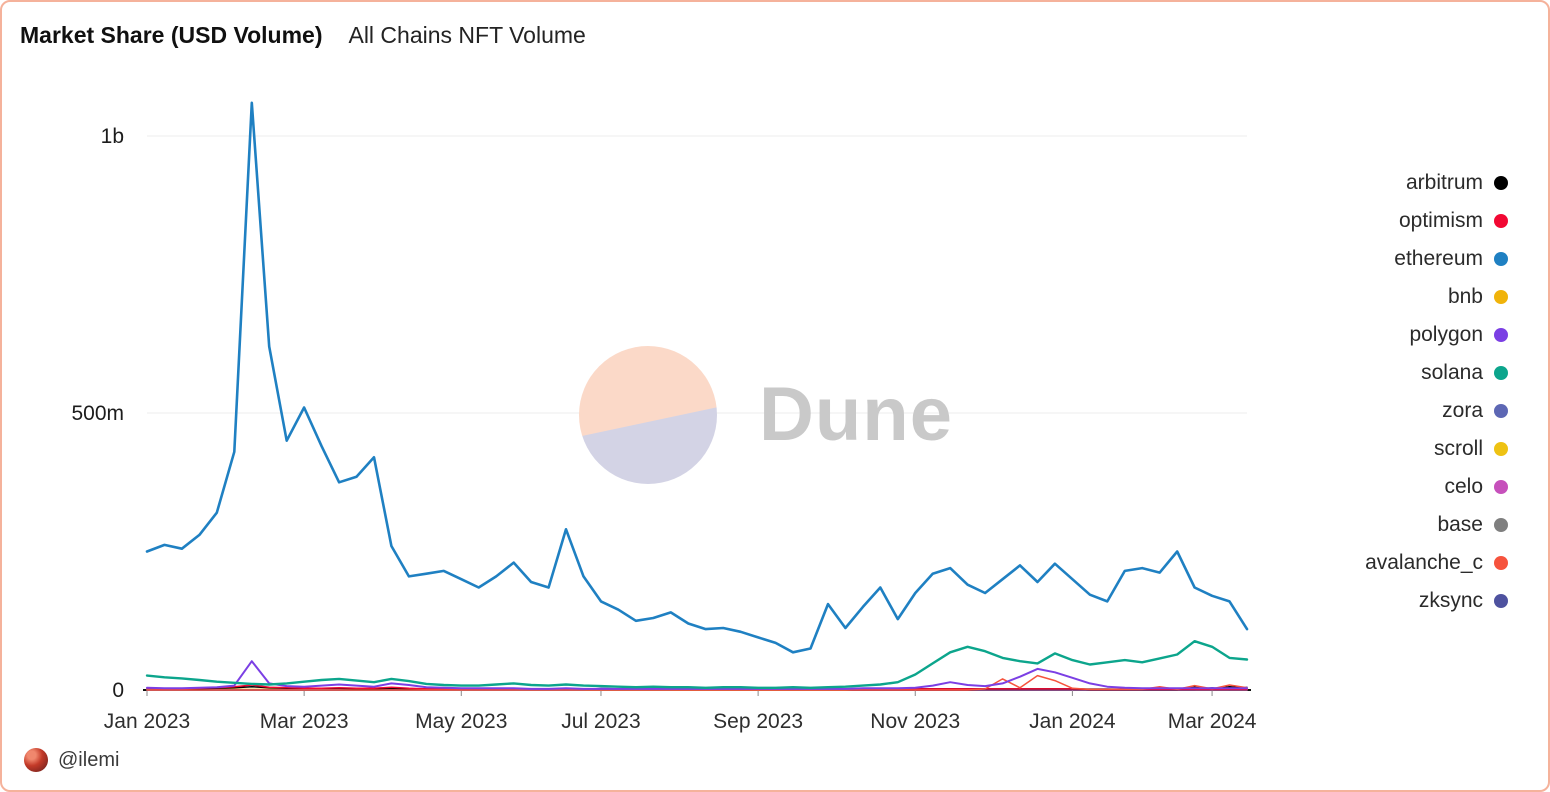  I want to click on chart-title: Market Share (USD Volume), so click(171, 35).